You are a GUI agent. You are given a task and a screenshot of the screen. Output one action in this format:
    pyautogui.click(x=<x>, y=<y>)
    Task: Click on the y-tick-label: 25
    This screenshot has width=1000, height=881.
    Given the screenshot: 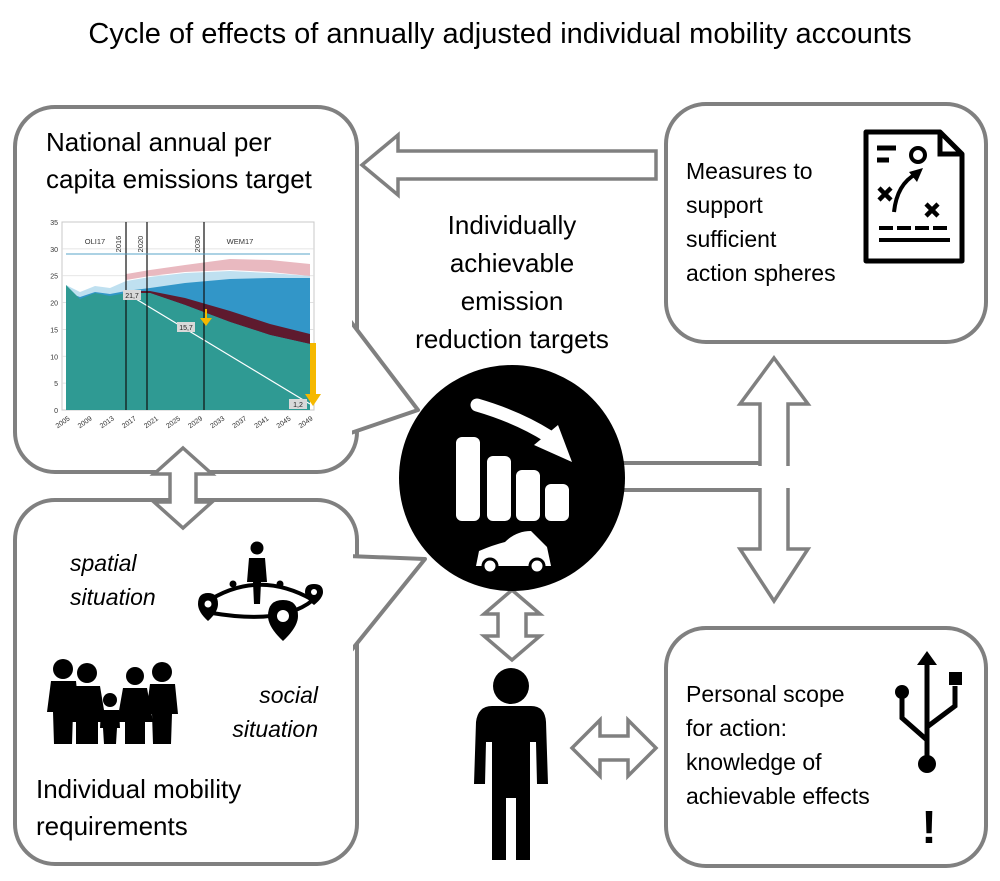 What is the action you would take?
    pyautogui.click(x=54, y=277)
    